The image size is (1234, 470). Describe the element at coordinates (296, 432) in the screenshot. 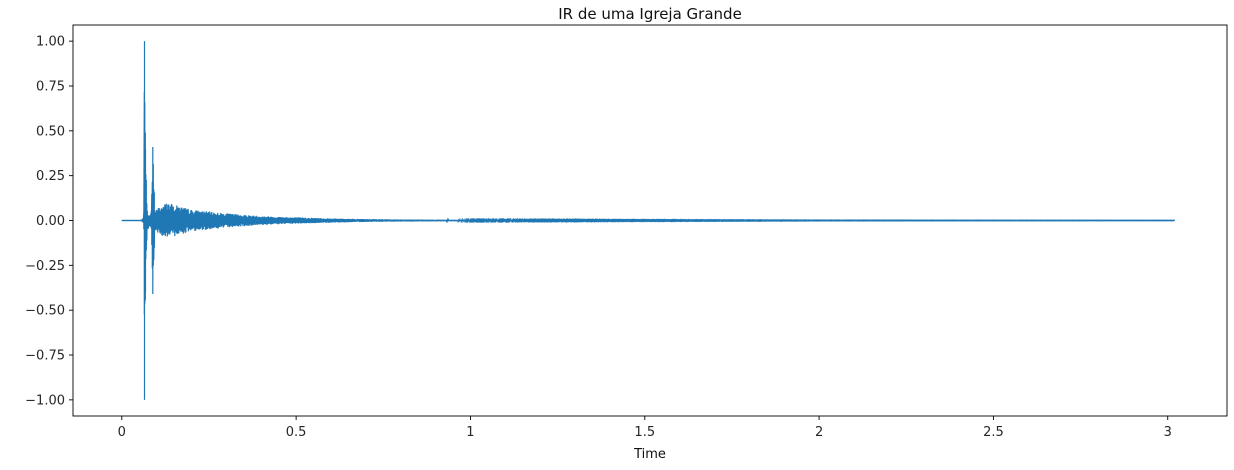

I see `x-tick-label: 0.5` at that location.